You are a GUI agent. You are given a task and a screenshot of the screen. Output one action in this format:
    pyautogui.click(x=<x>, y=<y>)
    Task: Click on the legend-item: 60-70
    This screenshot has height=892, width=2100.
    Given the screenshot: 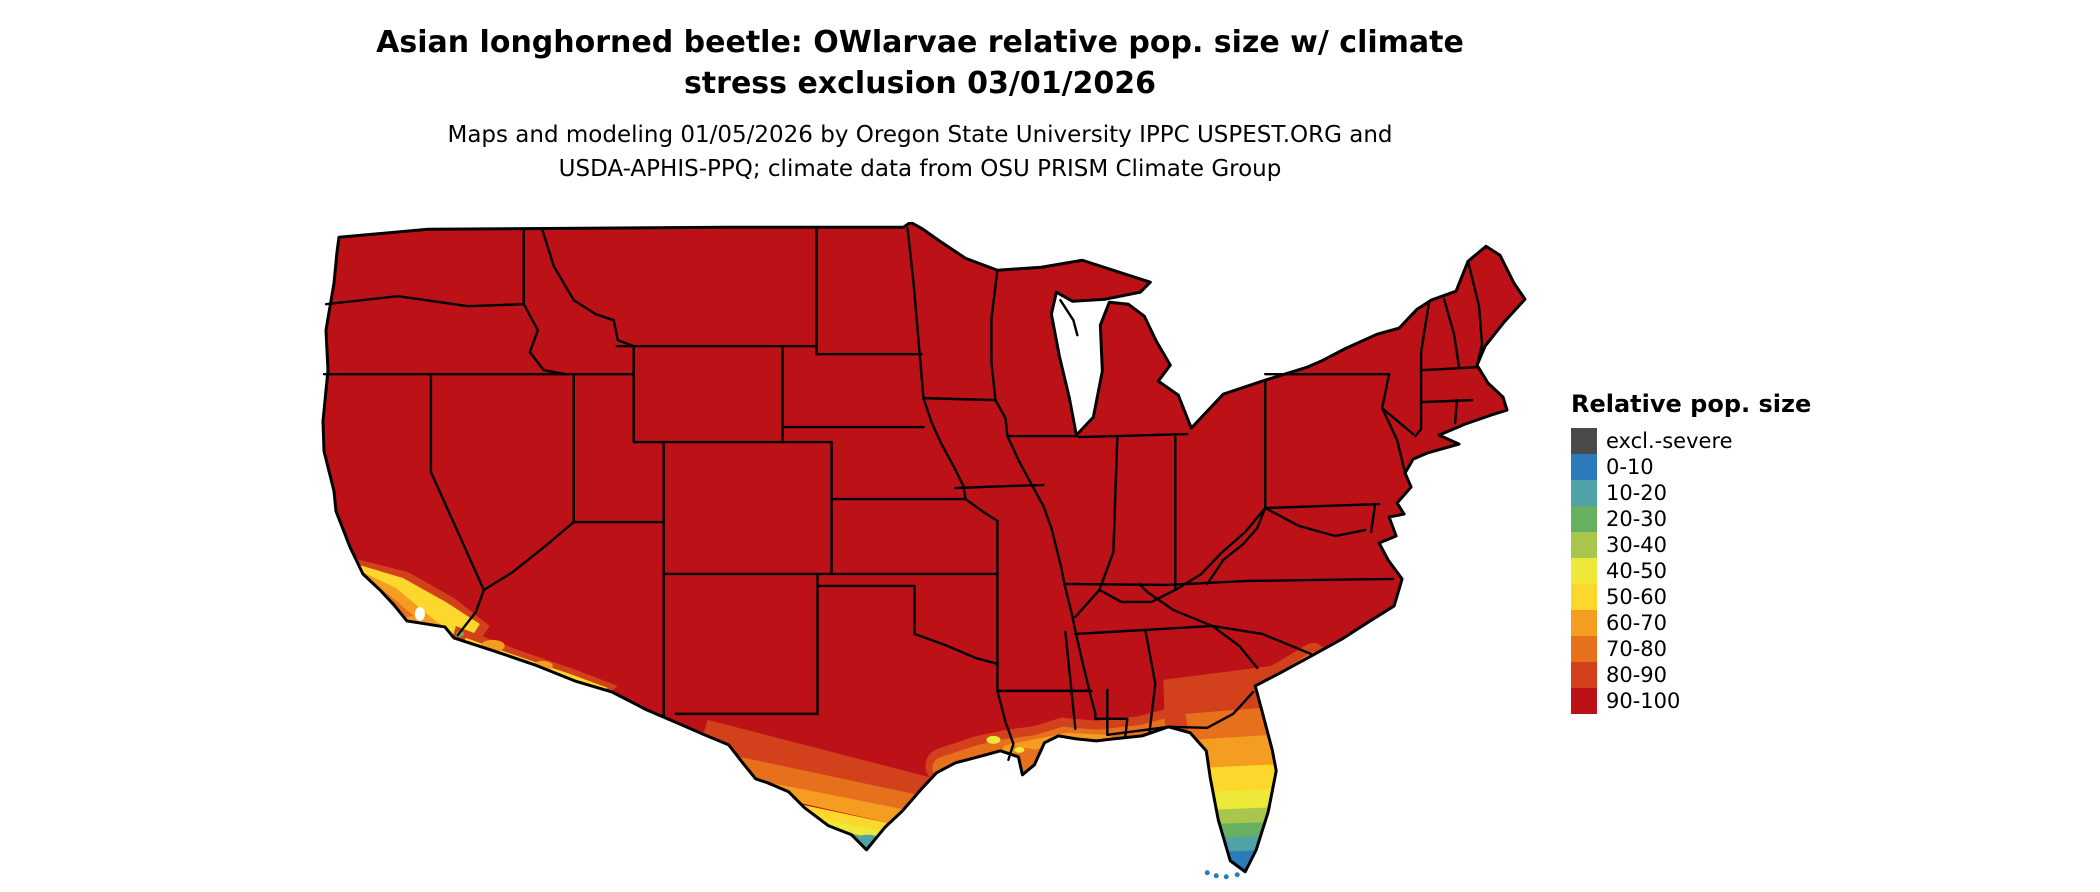 What is the action you would take?
    pyautogui.click(x=1691, y=623)
    